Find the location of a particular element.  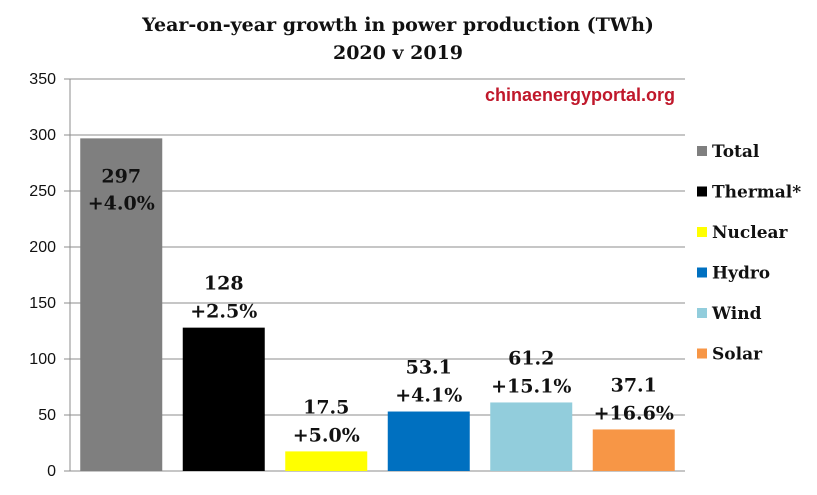

bar-thermal is located at coordinates (223, 399).